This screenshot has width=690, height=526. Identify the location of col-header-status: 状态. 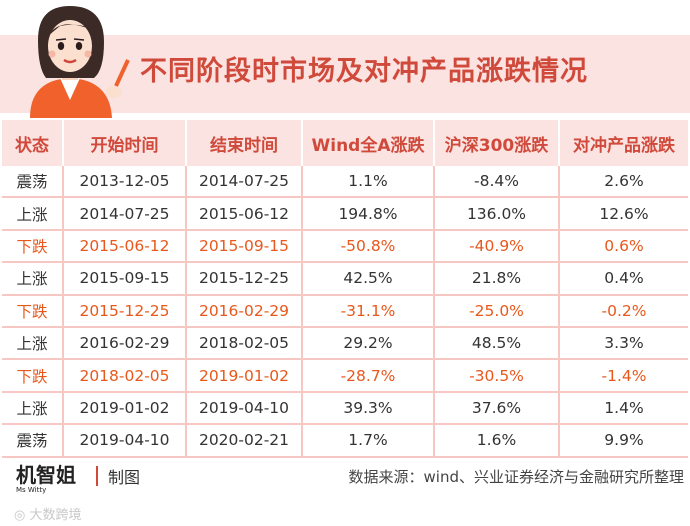
(33, 143).